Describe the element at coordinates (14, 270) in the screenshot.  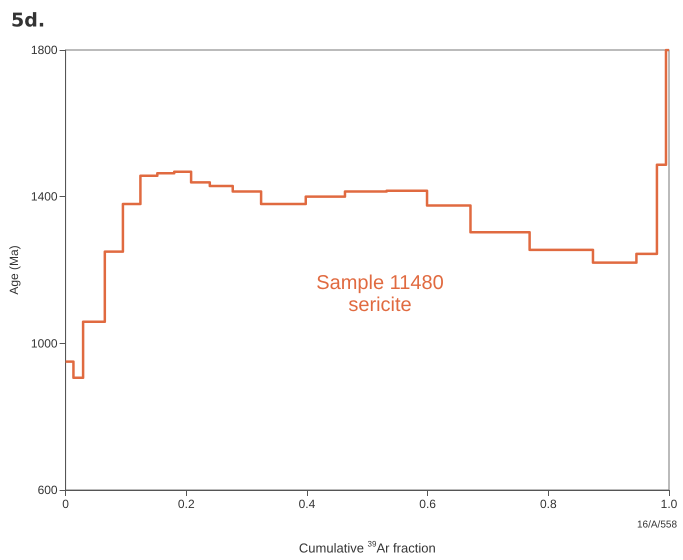
I see `y-axis-title: Age (Ma)` at that location.